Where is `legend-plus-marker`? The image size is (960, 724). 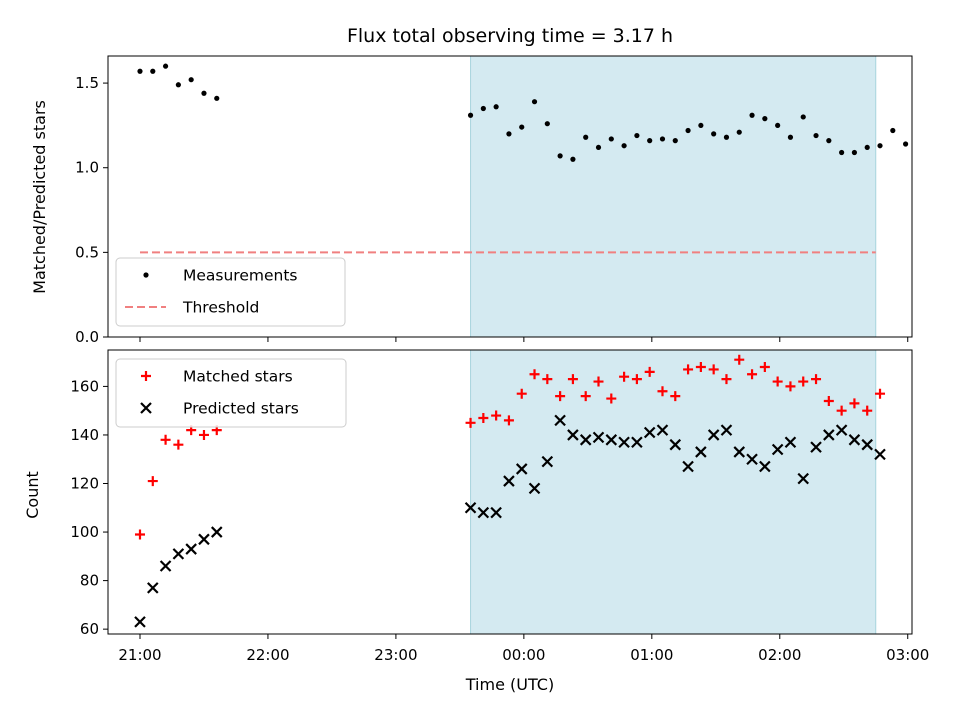 legend-plus-marker is located at coordinates (146, 376).